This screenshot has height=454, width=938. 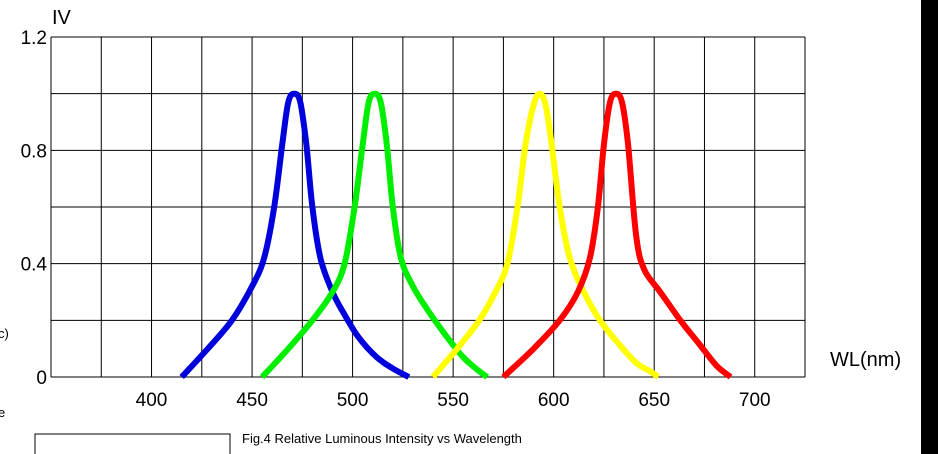 What do you see at coordinates (755, 400) in the screenshot?
I see `x-tick-label: 700` at bounding box center [755, 400].